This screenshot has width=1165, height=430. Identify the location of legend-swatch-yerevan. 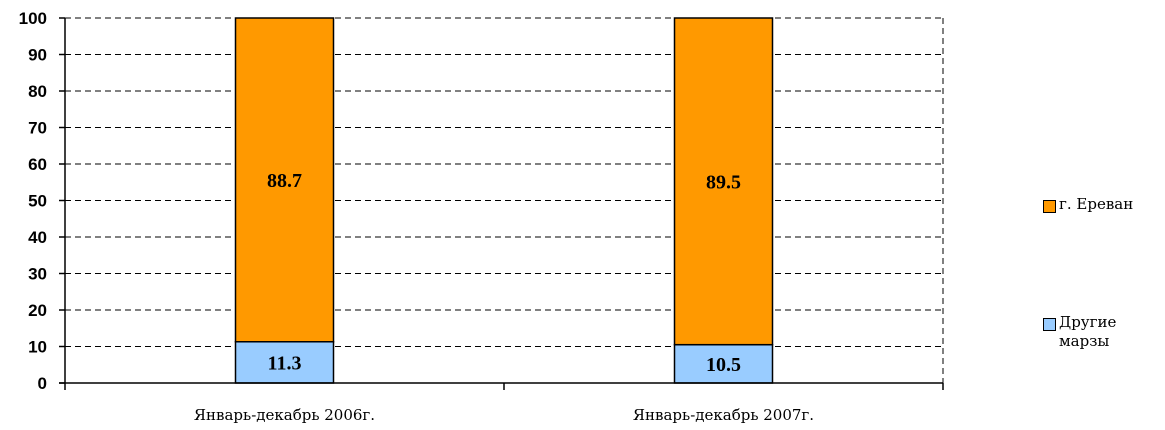
(1049, 206).